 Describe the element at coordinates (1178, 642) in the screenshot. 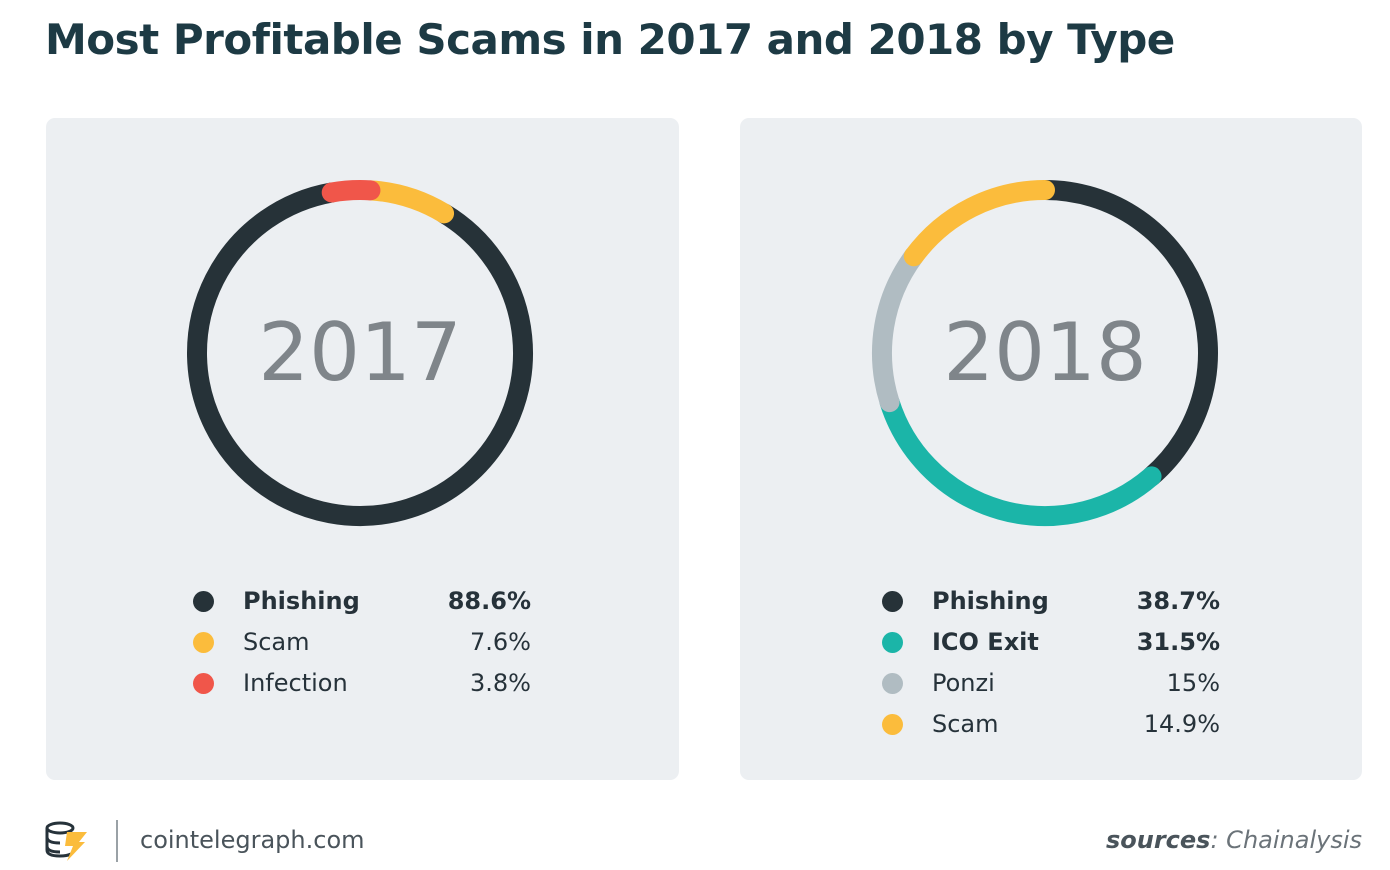

I see `legend-value: 31.5%` at that location.